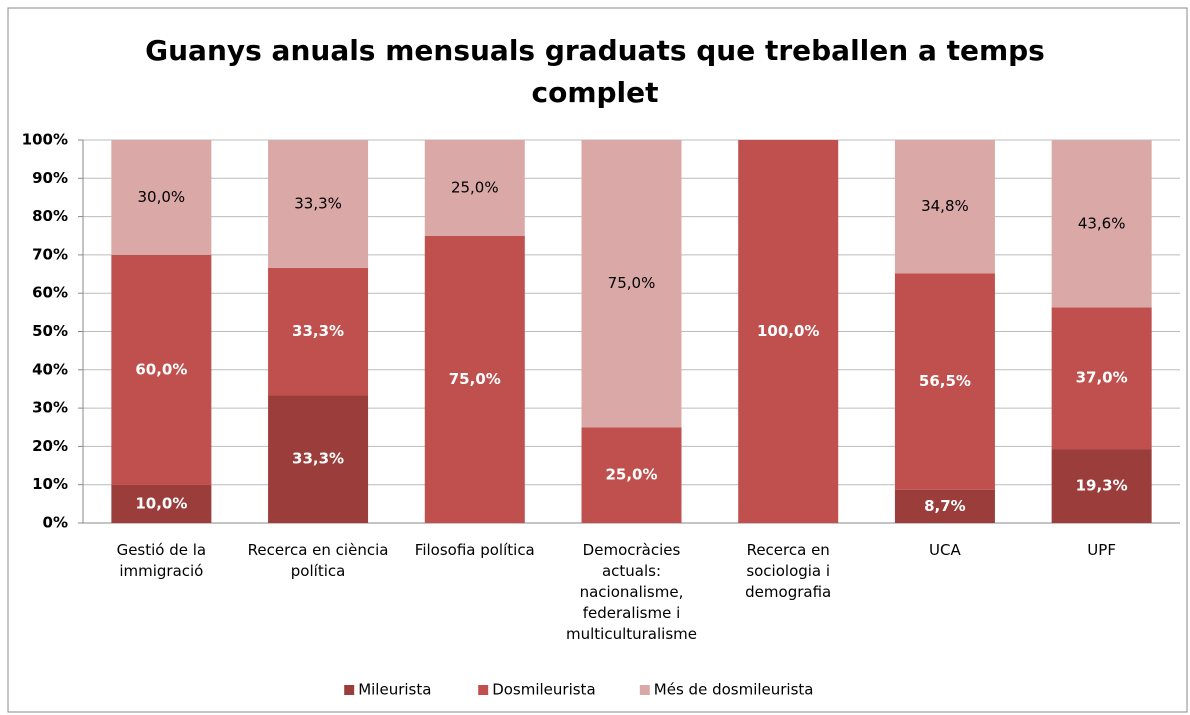  I want to click on y-tick-label: 90%, so click(50, 178).